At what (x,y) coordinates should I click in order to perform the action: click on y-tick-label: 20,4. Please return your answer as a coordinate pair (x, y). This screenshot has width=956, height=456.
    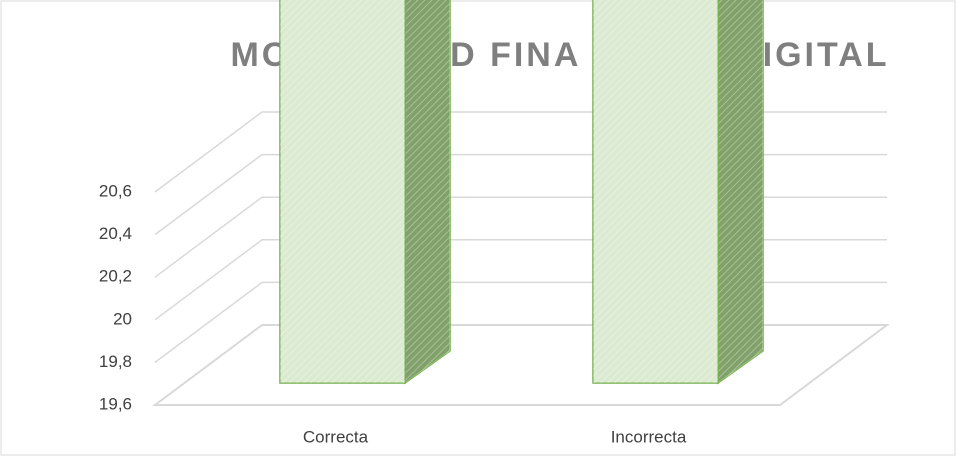
    Looking at the image, I should click on (115, 233).